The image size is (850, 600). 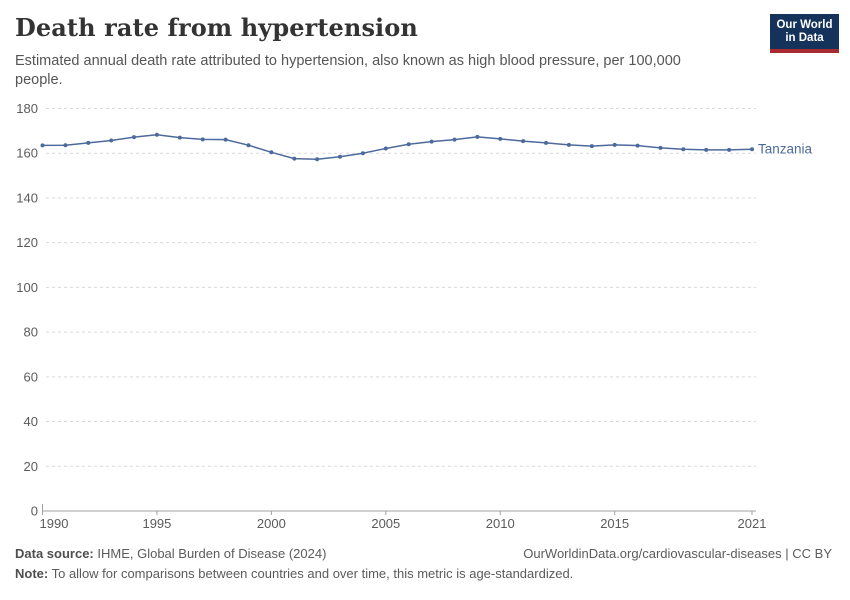 What do you see at coordinates (397, 147) in the screenshot?
I see `data-line-tanzania` at bounding box center [397, 147].